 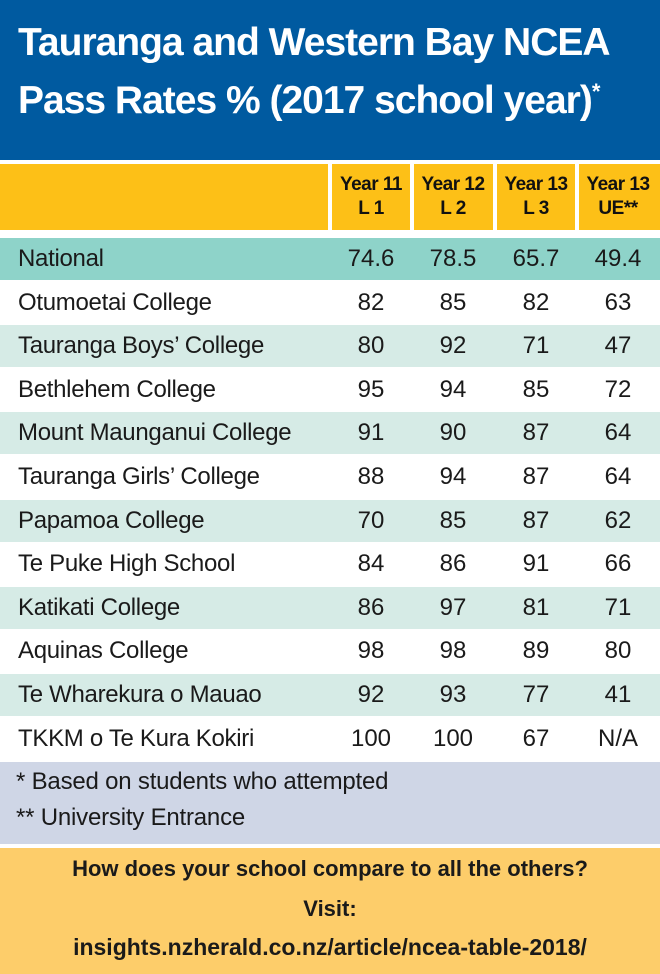 I want to click on pass-rate-cell: 95, so click(x=371, y=389).